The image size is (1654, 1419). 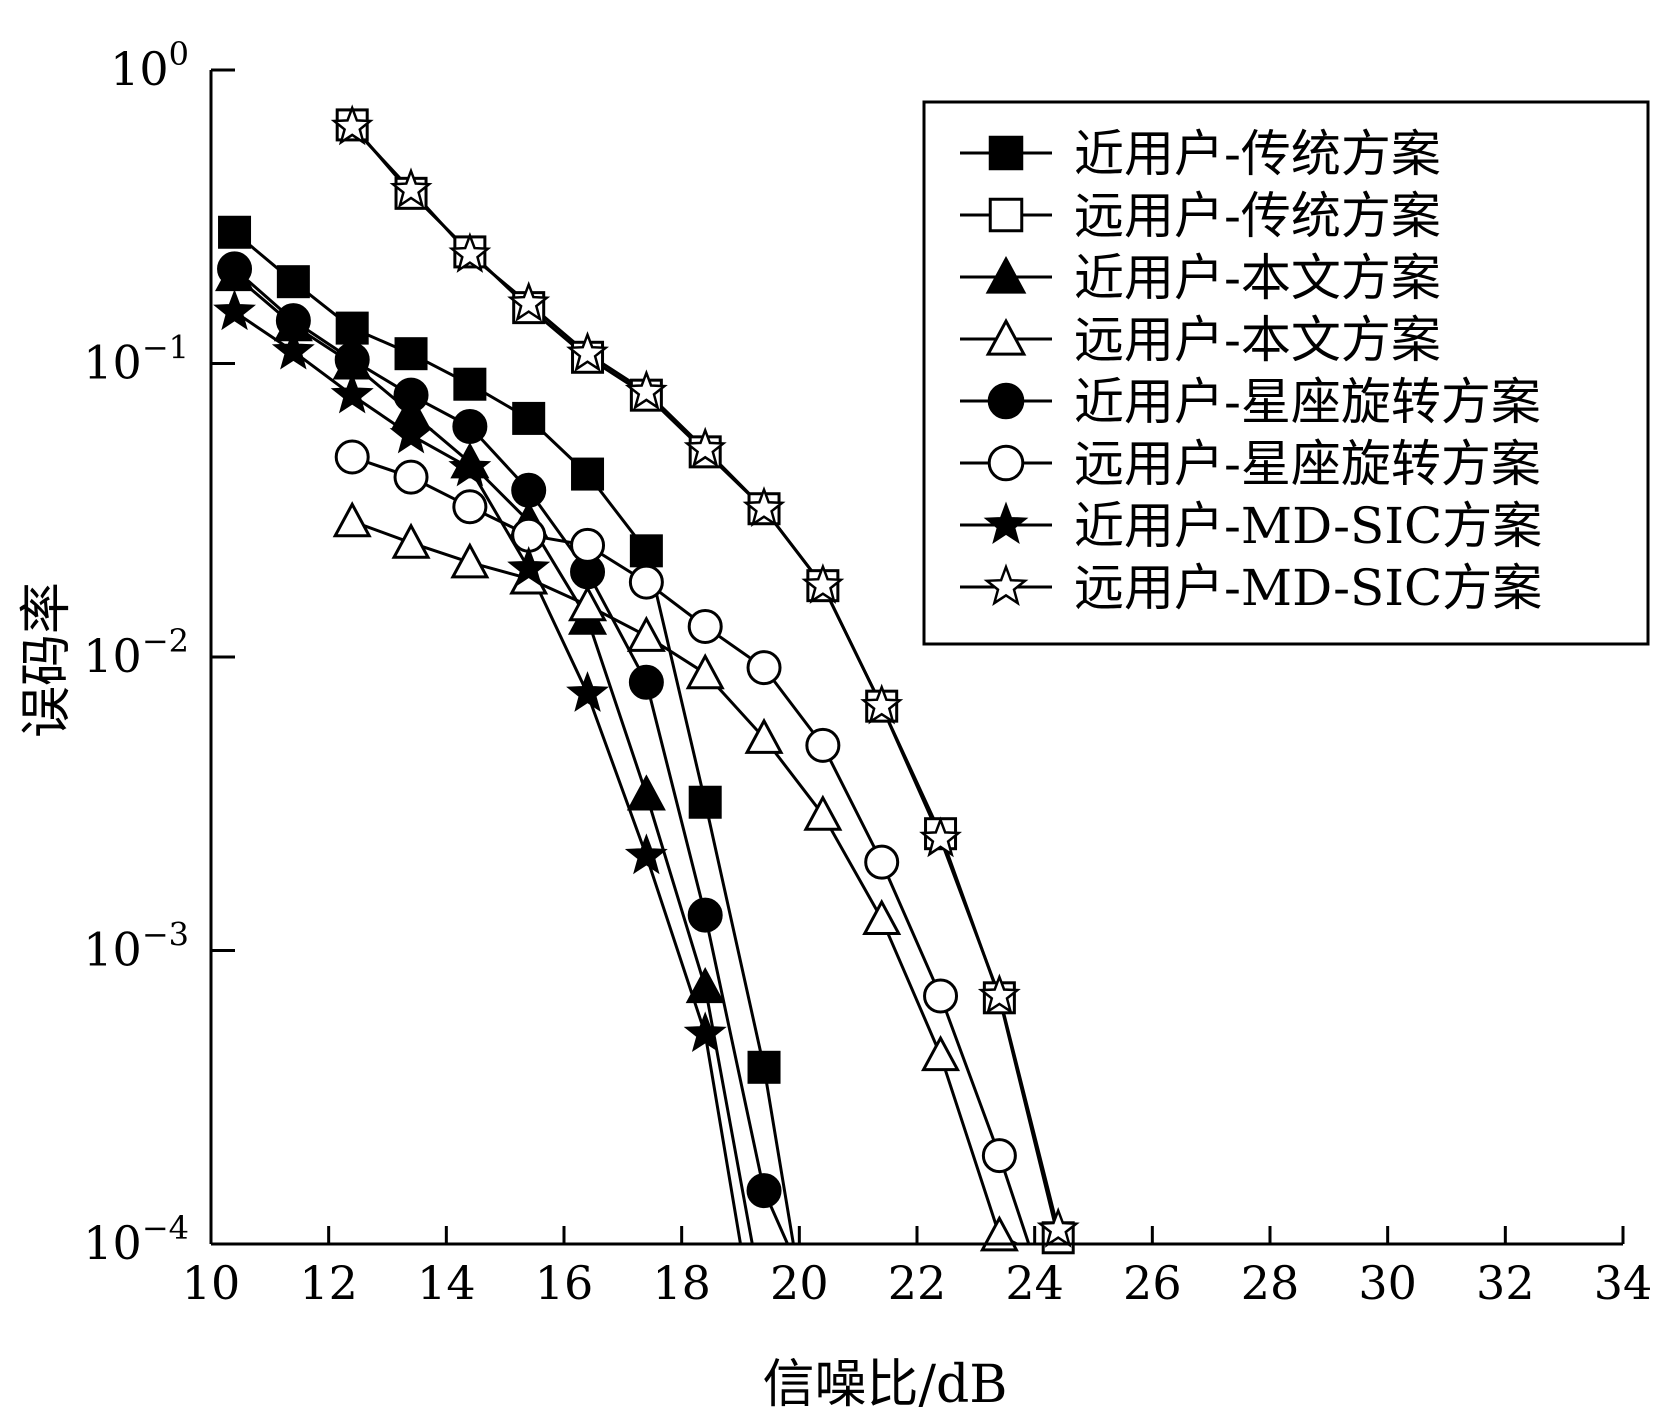 What do you see at coordinates (1308, 526) in the screenshot?
I see `legend-label: 近用户-MD-SIC方案` at bounding box center [1308, 526].